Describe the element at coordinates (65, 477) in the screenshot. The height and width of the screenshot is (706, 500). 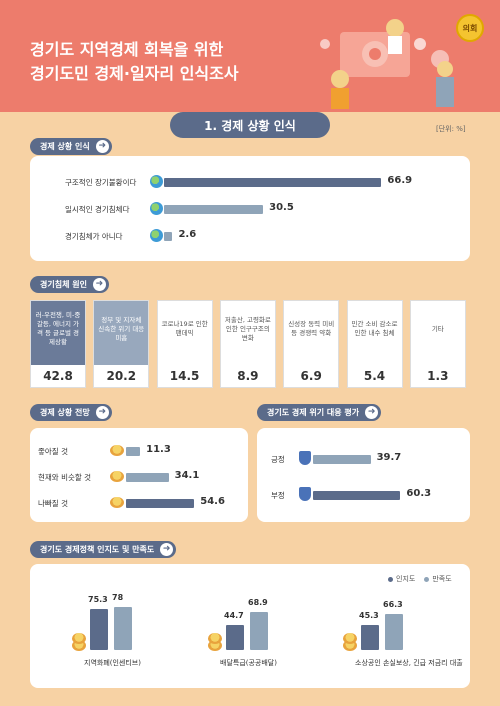
I see `bar-label: 현재와 비슷할 것` at that location.